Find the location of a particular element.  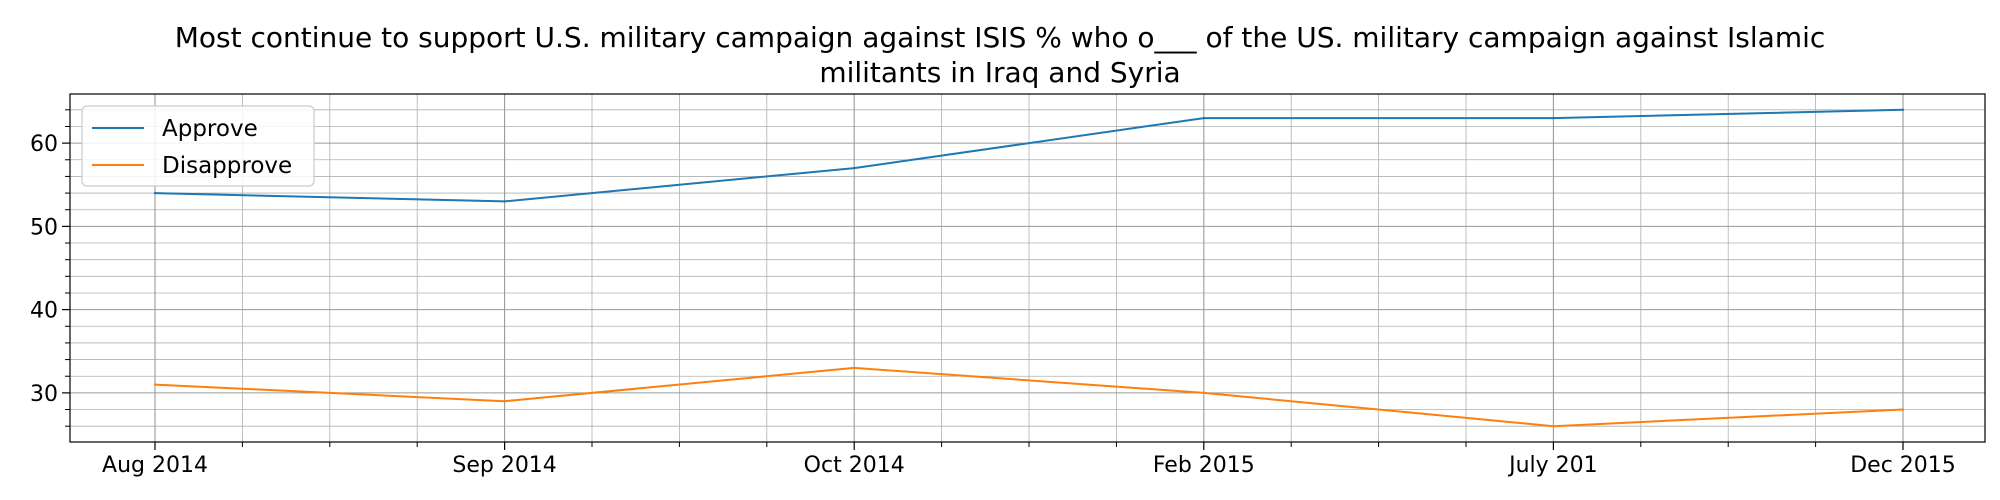

x-tick-label: Sep 2014 is located at coordinates (504, 465).